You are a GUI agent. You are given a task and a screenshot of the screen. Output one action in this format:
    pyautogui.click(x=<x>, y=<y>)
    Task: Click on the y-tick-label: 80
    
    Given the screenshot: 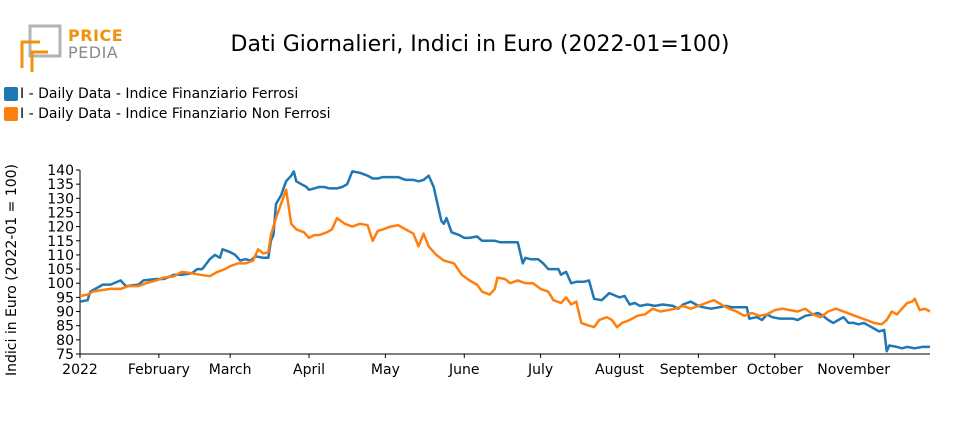 What is the action you would take?
    pyautogui.click(x=65, y=341)
    